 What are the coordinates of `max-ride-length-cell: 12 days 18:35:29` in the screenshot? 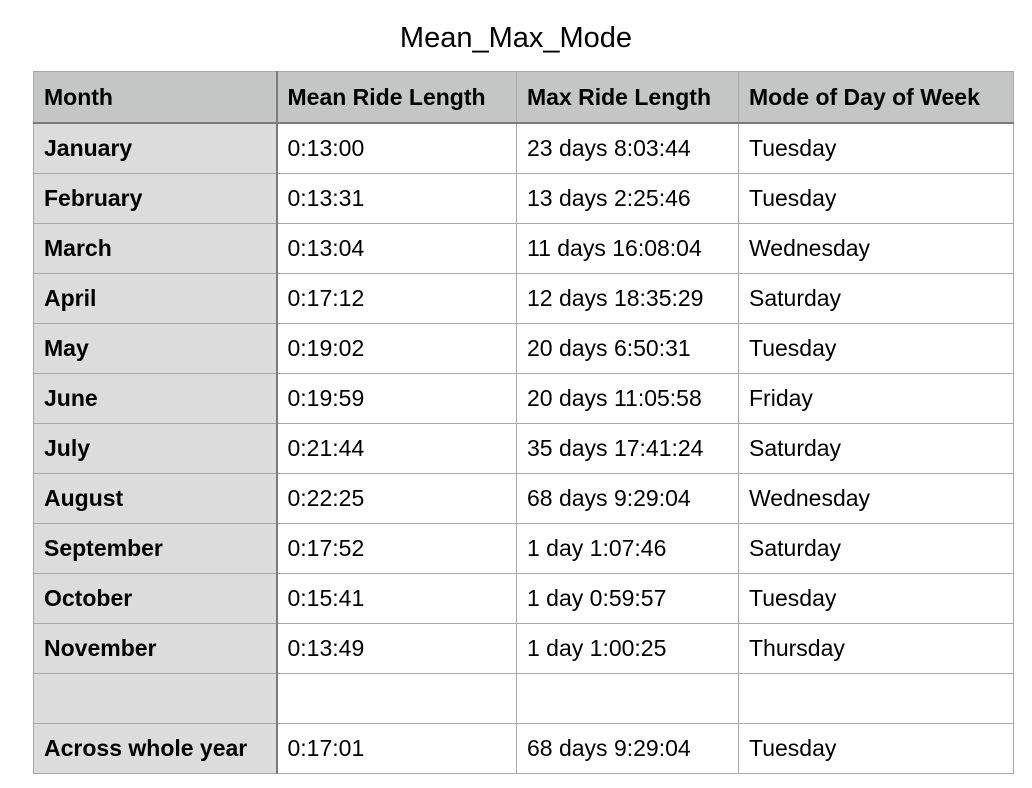 It's located at (627, 298).